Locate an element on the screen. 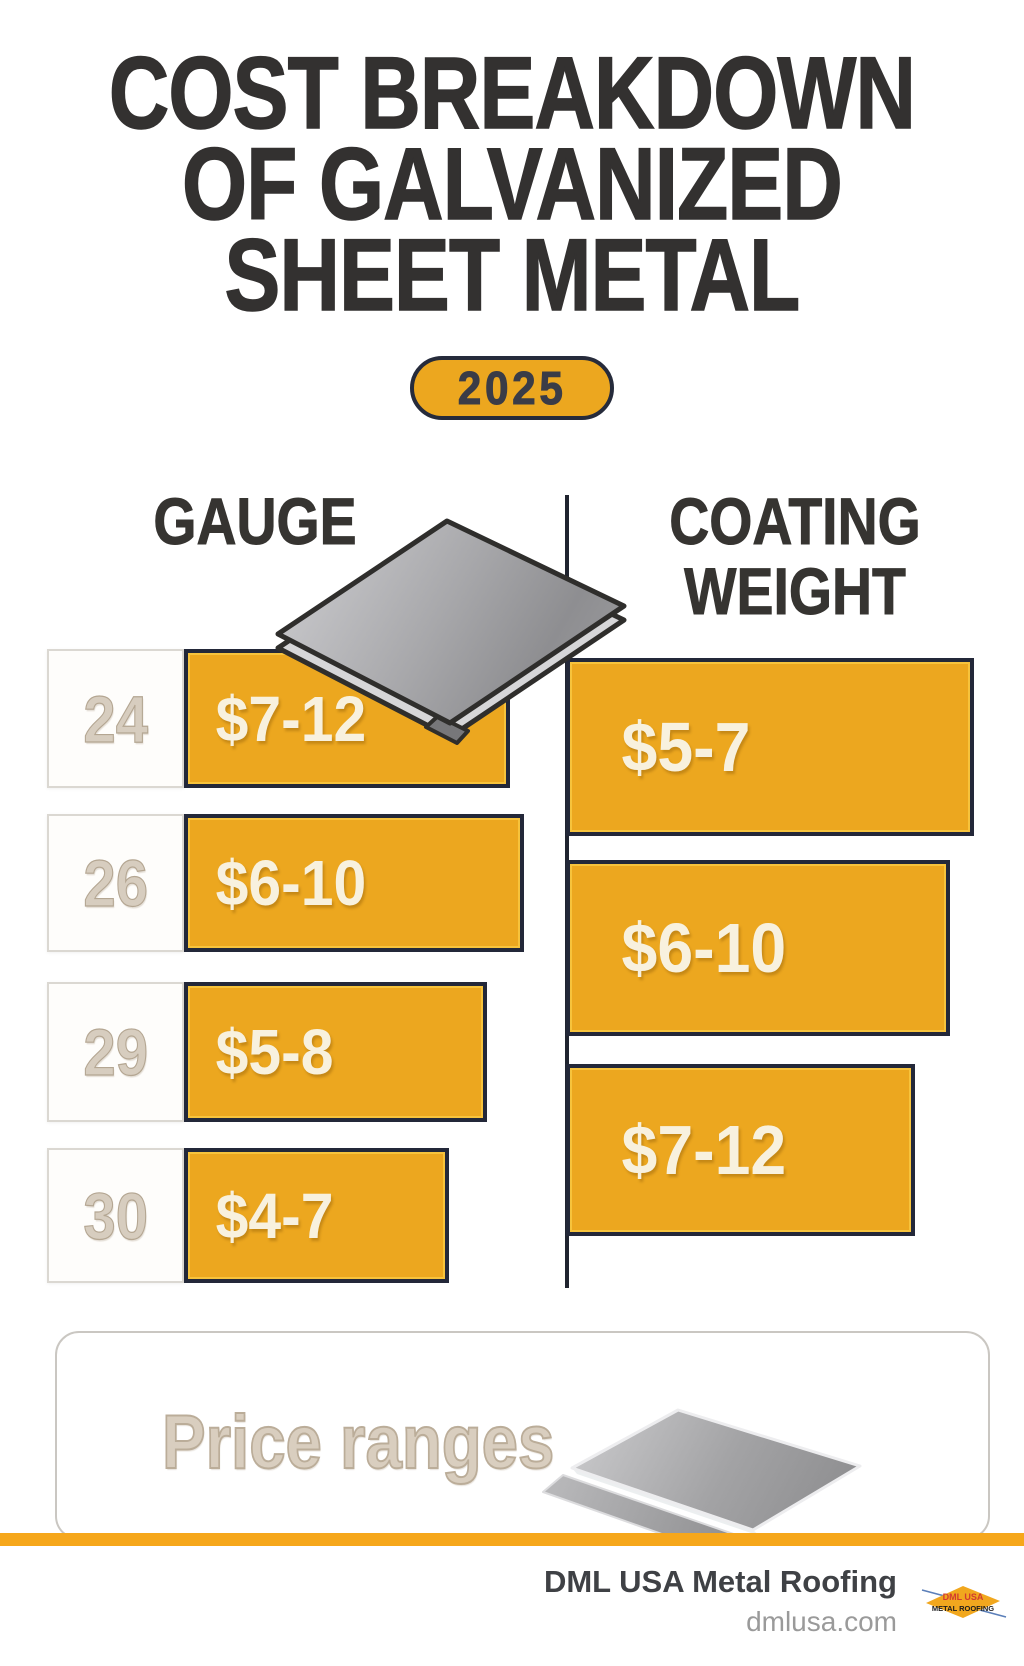  gauge-number-box: 24 is located at coordinates (115, 718).